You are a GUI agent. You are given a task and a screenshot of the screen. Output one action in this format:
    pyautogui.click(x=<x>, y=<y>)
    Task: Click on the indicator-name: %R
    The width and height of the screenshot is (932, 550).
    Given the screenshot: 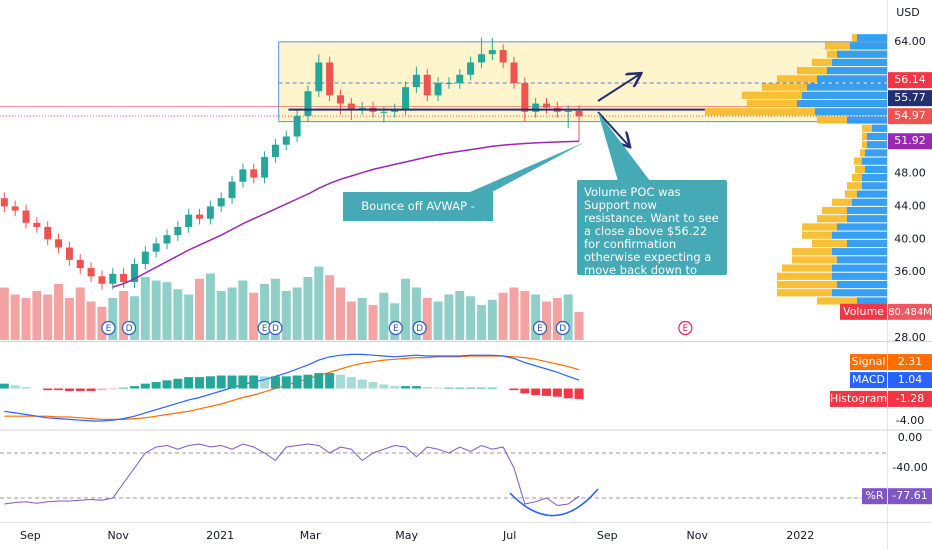 What is the action you would take?
    pyautogui.click(x=874, y=495)
    